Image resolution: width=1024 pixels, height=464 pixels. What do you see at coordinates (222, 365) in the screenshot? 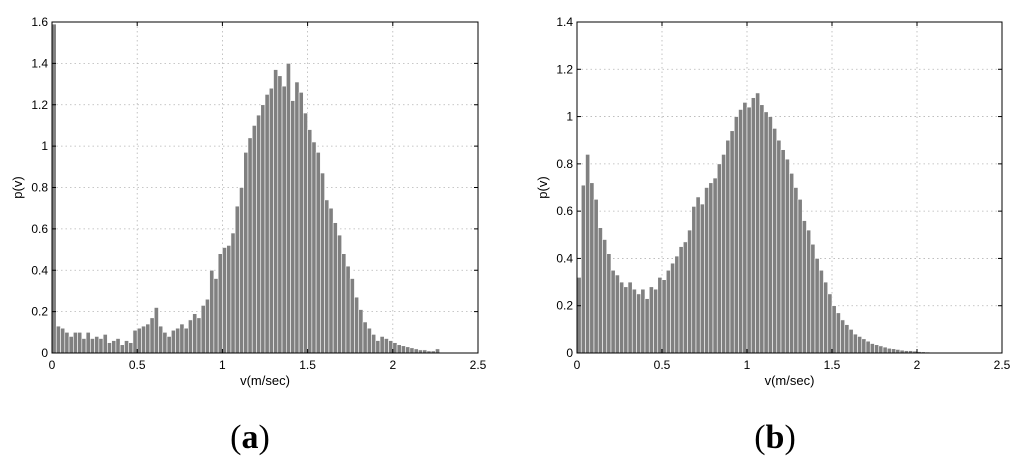
I see `x-tick-label: 1` at bounding box center [222, 365].